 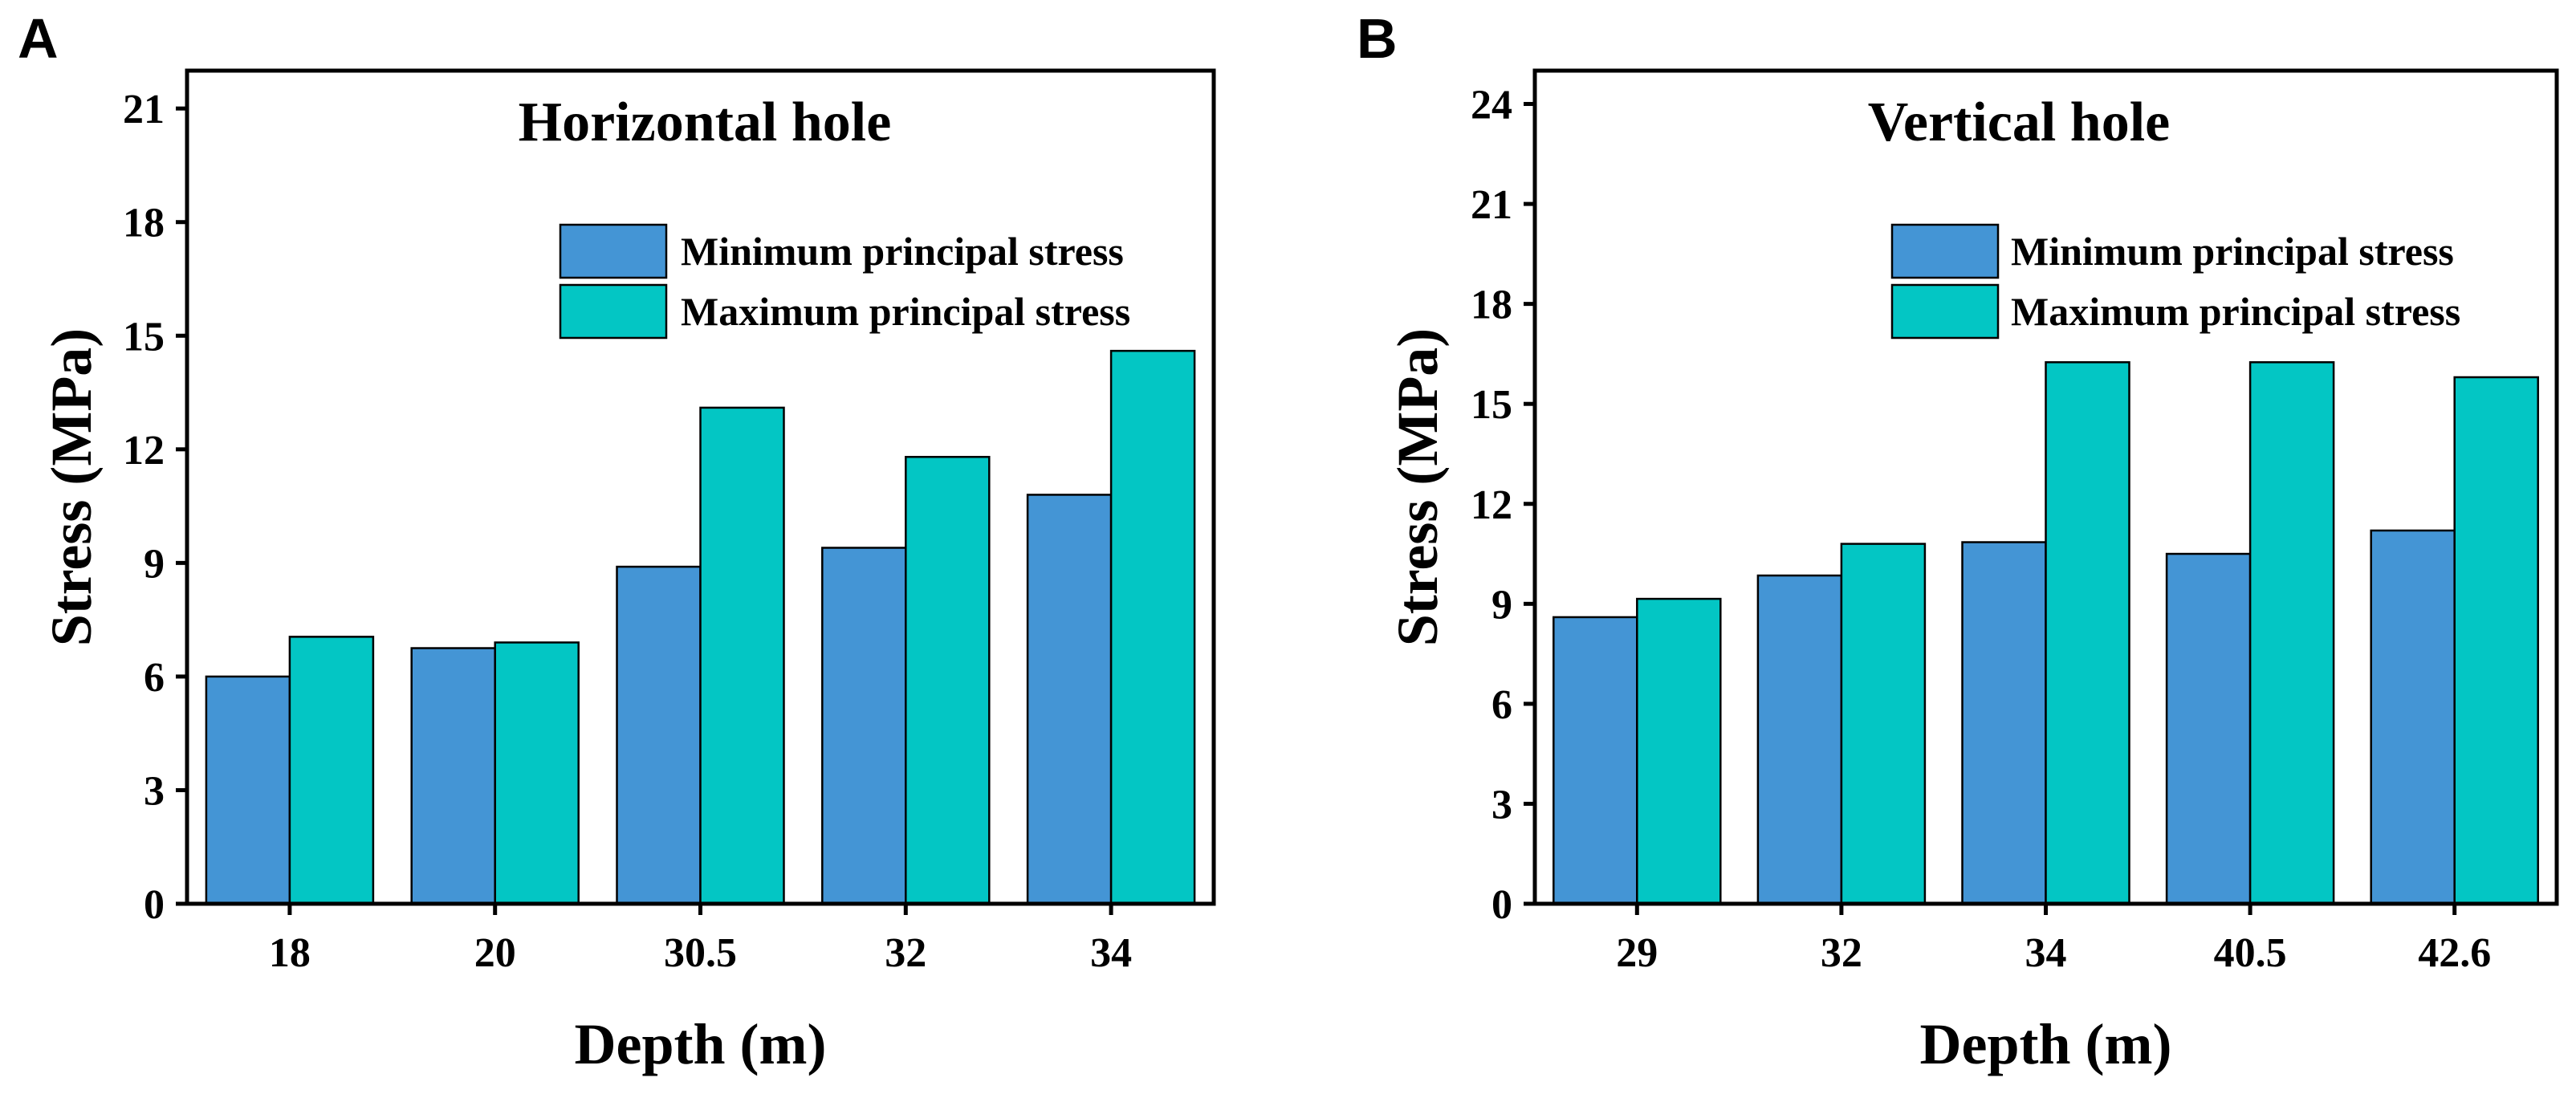 I want to click on x-tick-label: 40.5, so click(x=2250, y=953).